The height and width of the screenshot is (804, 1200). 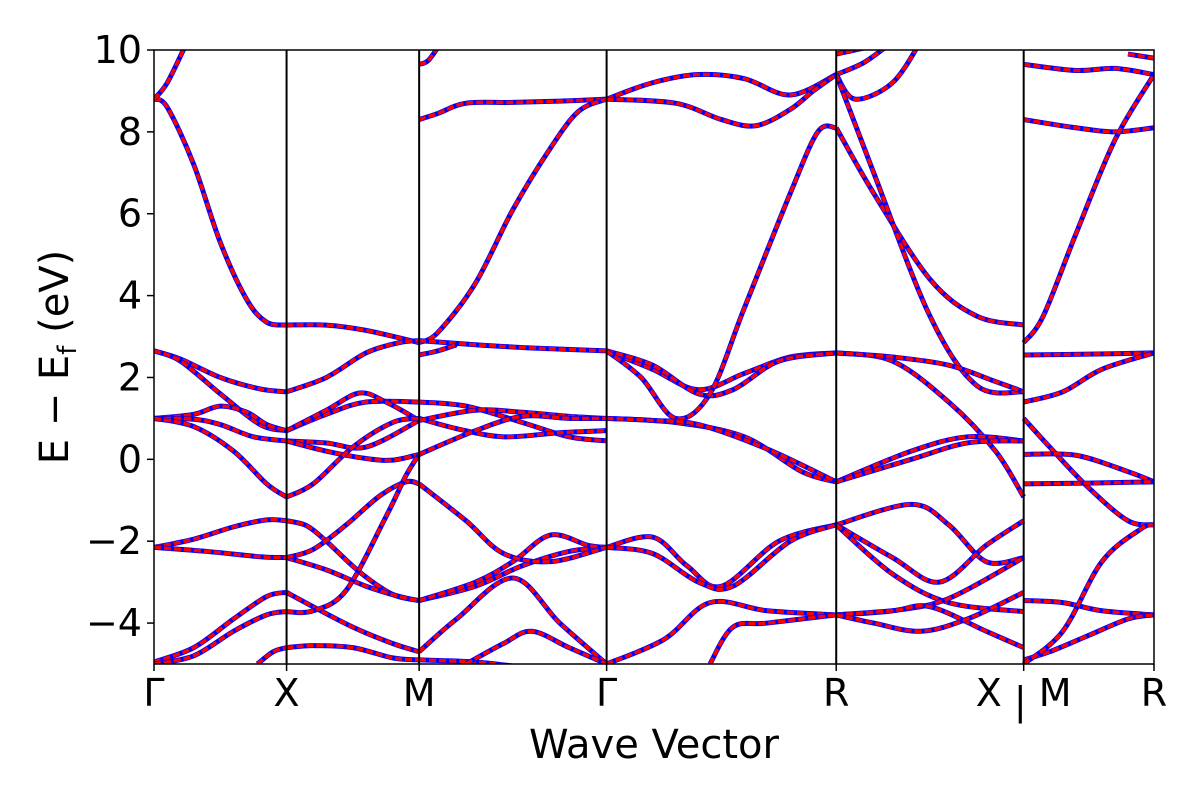 I want to click on y-axis-title-subscript: f, so click(x=68, y=350).